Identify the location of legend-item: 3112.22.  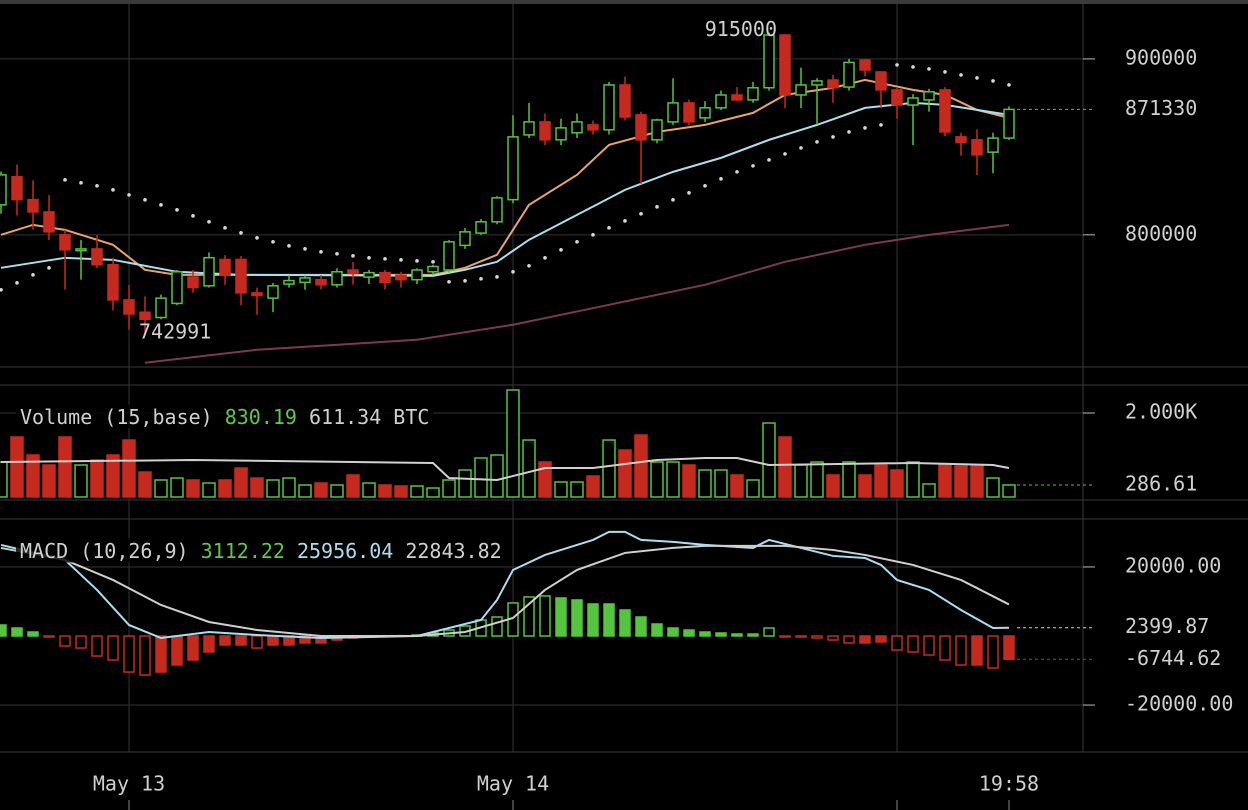
(243, 551).